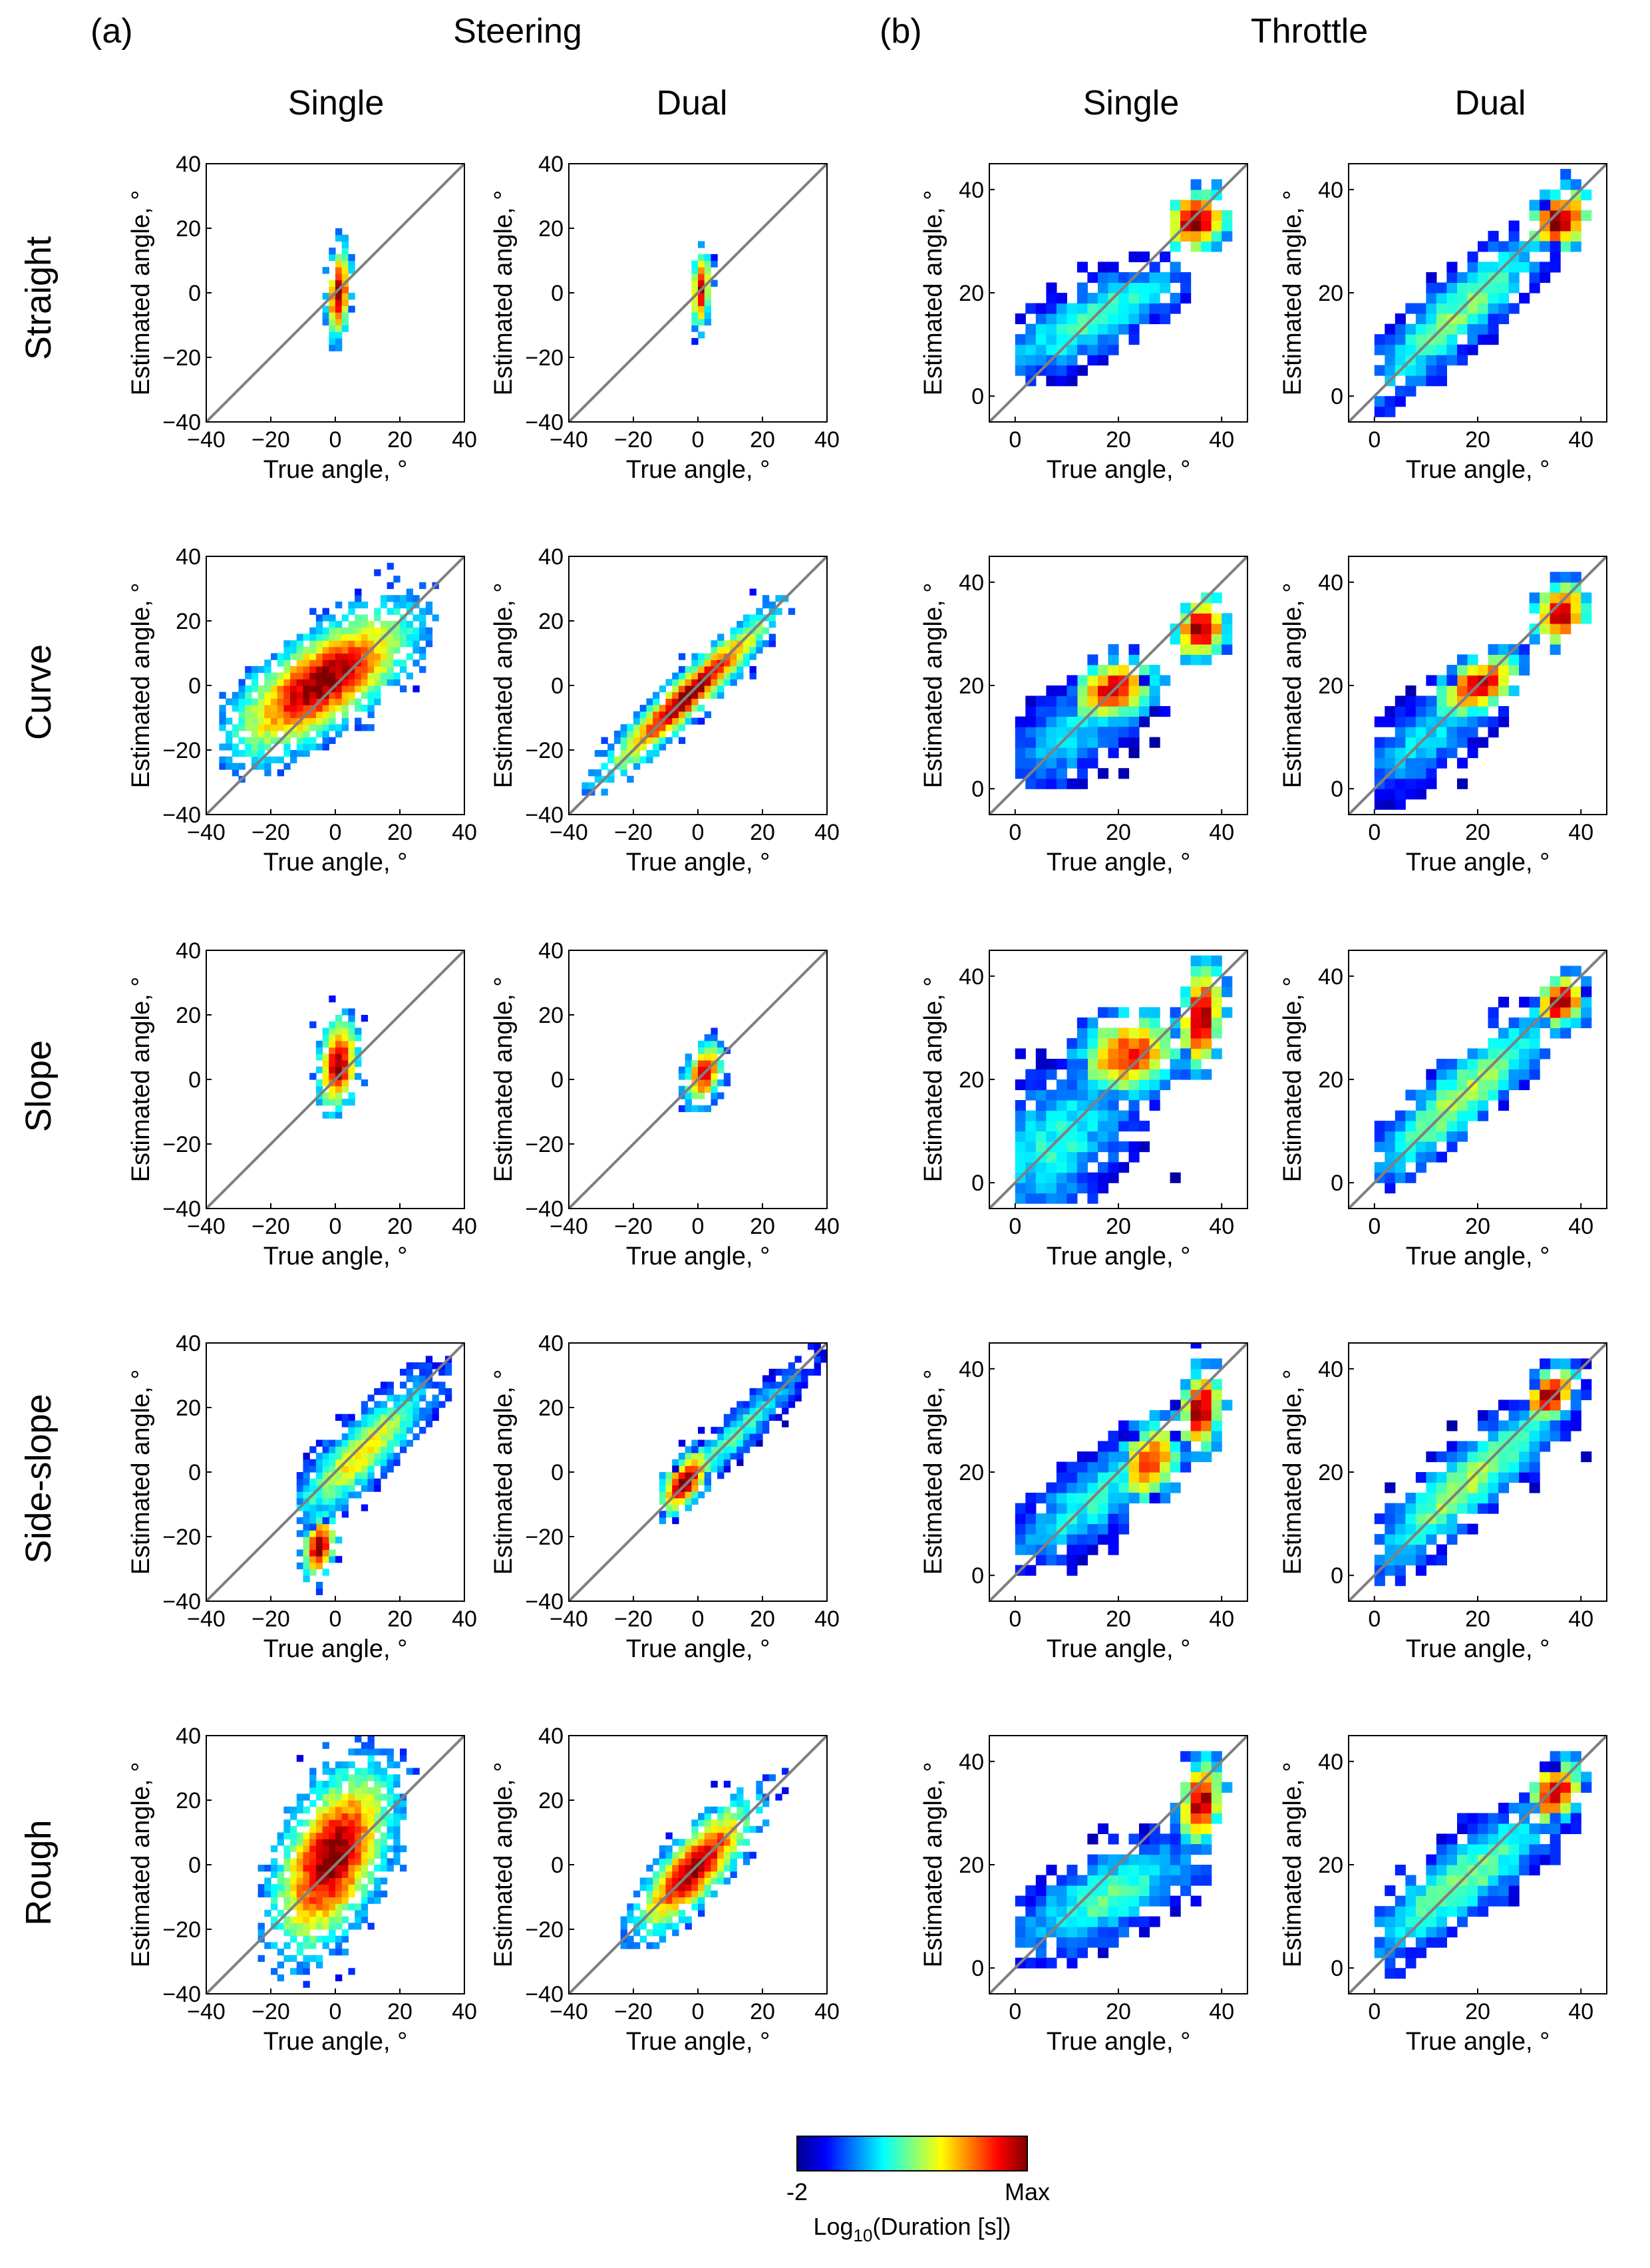 The height and width of the screenshot is (2268, 1650). Describe the element at coordinates (1118, 1079) in the screenshot. I see `panel-slope-throttle-single-identity-line` at that location.